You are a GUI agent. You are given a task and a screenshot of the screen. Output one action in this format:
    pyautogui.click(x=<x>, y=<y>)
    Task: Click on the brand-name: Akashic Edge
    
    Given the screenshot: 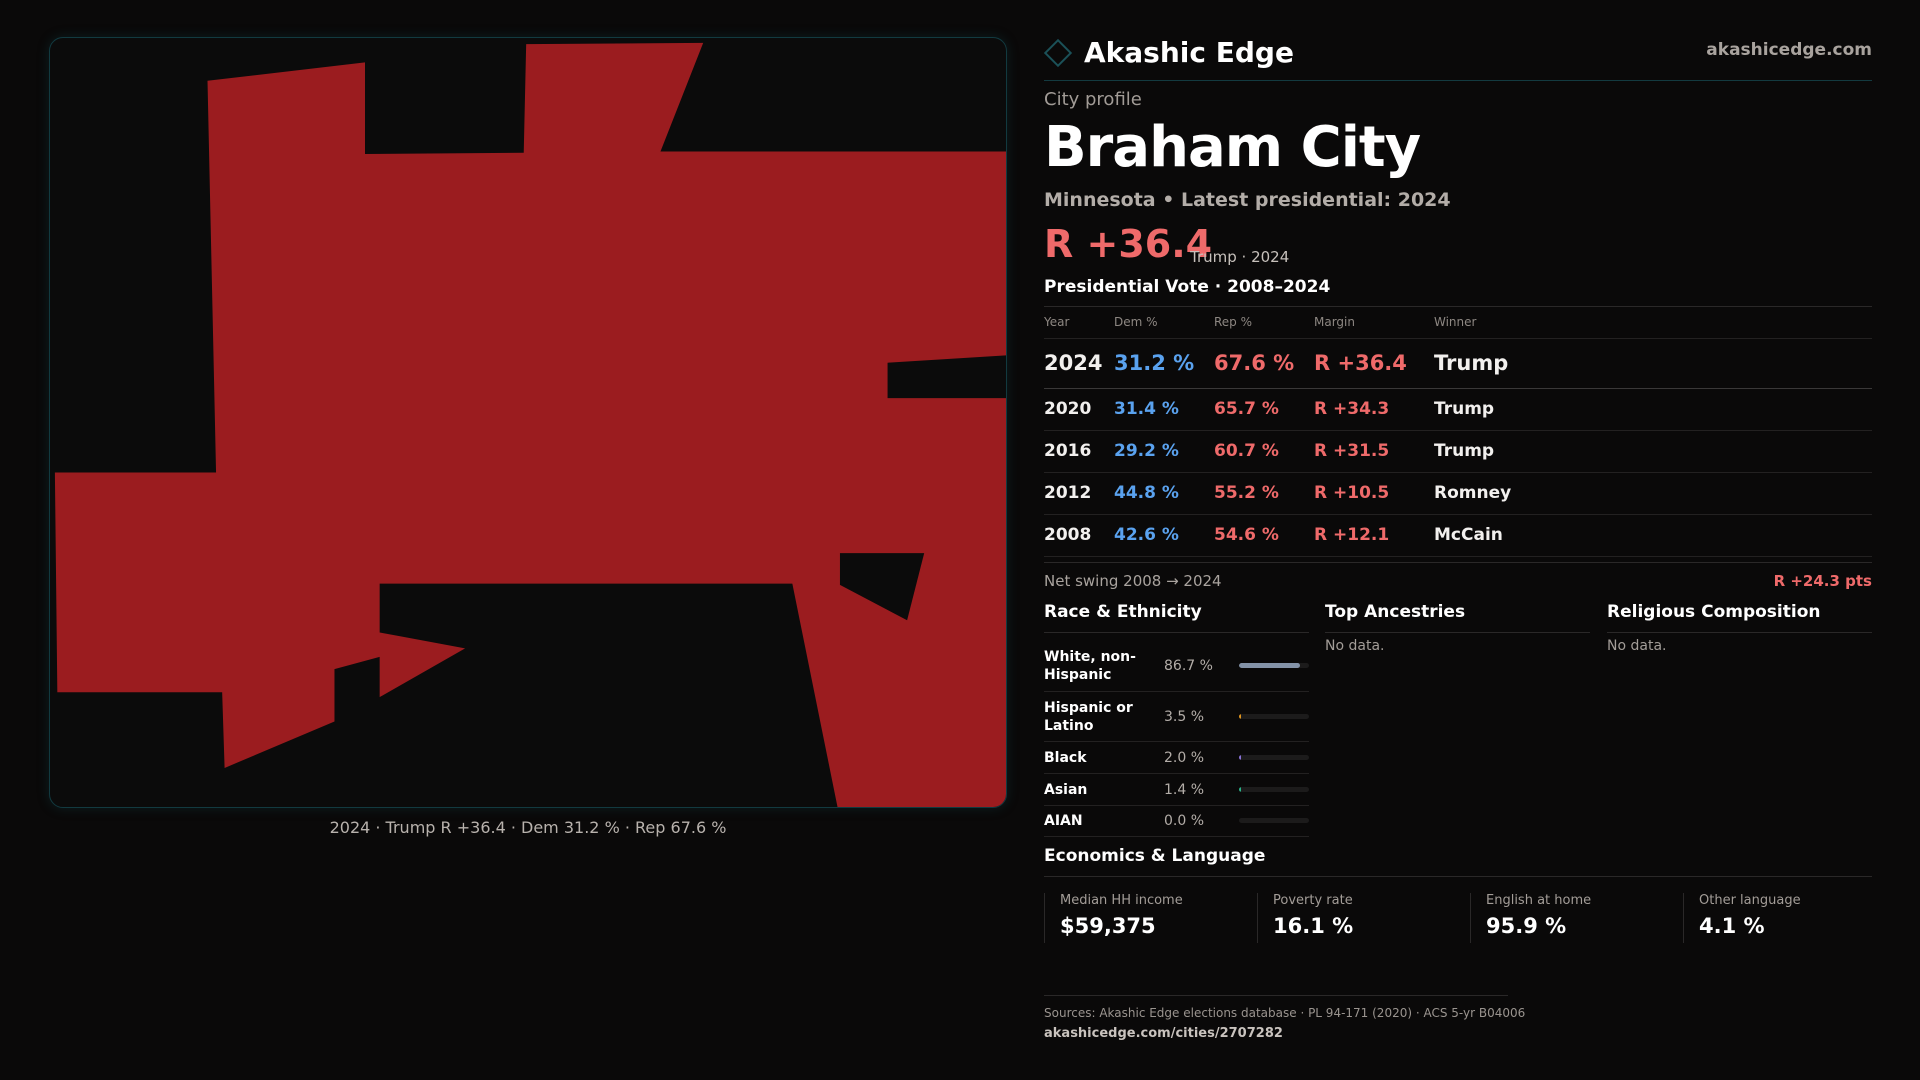 What is the action you would take?
    pyautogui.click(x=1189, y=52)
    